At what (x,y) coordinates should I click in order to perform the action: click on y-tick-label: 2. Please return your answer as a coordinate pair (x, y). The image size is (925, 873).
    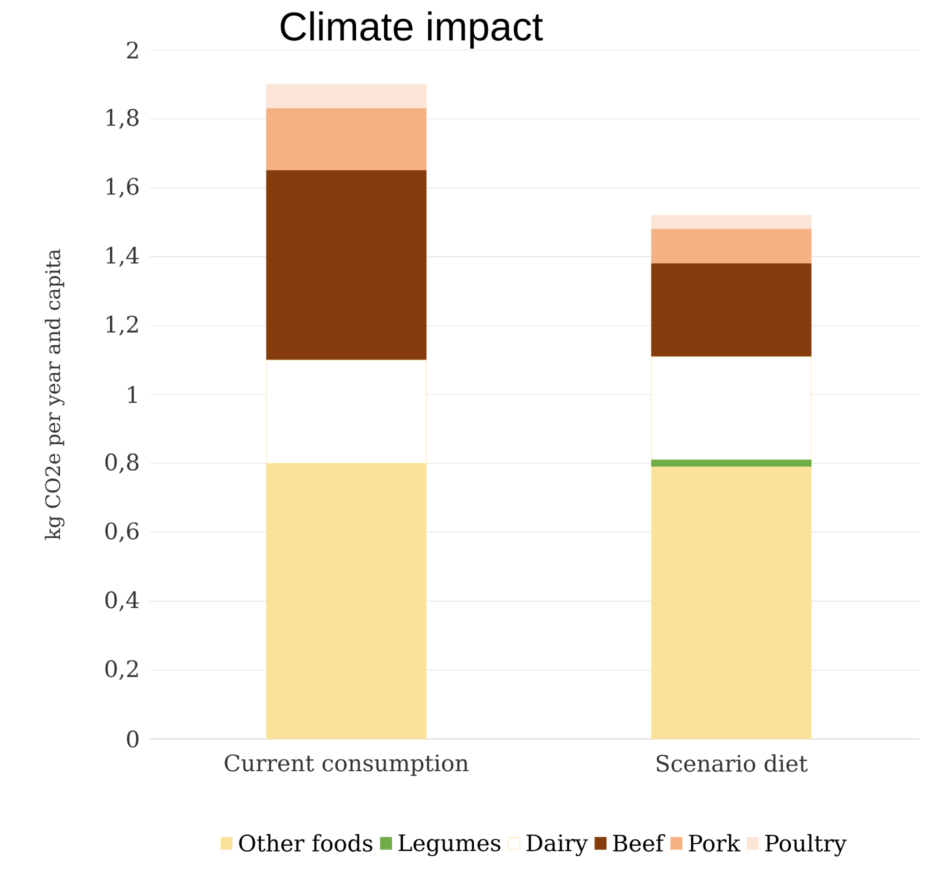
    Looking at the image, I should click on (132, 50).